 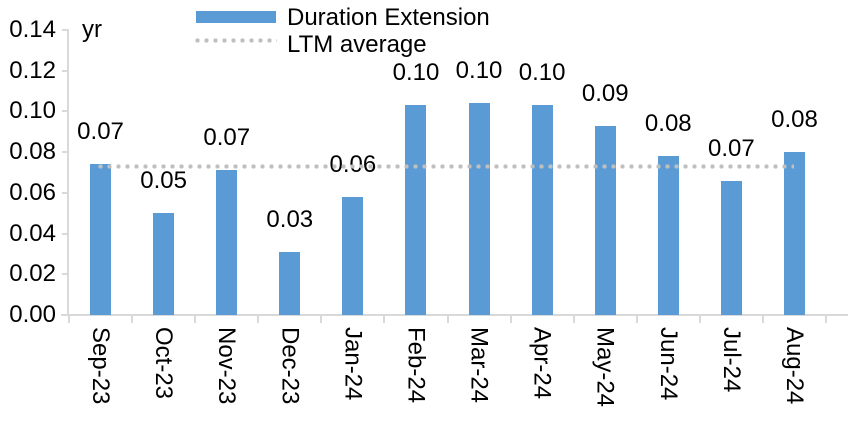 I want to click on x-axis-category-label: Apr-24, so click(x=542, y=363).